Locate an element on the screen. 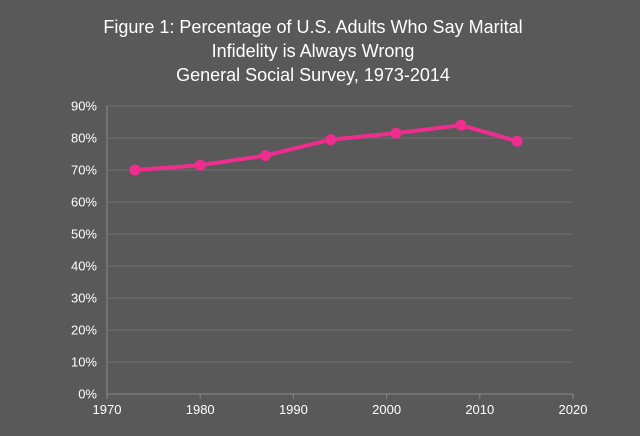 This screenshot has height=436, width=640. chart-title-line-3: General Social Survey, 1973-2014 is located at coordinates (313, 75).